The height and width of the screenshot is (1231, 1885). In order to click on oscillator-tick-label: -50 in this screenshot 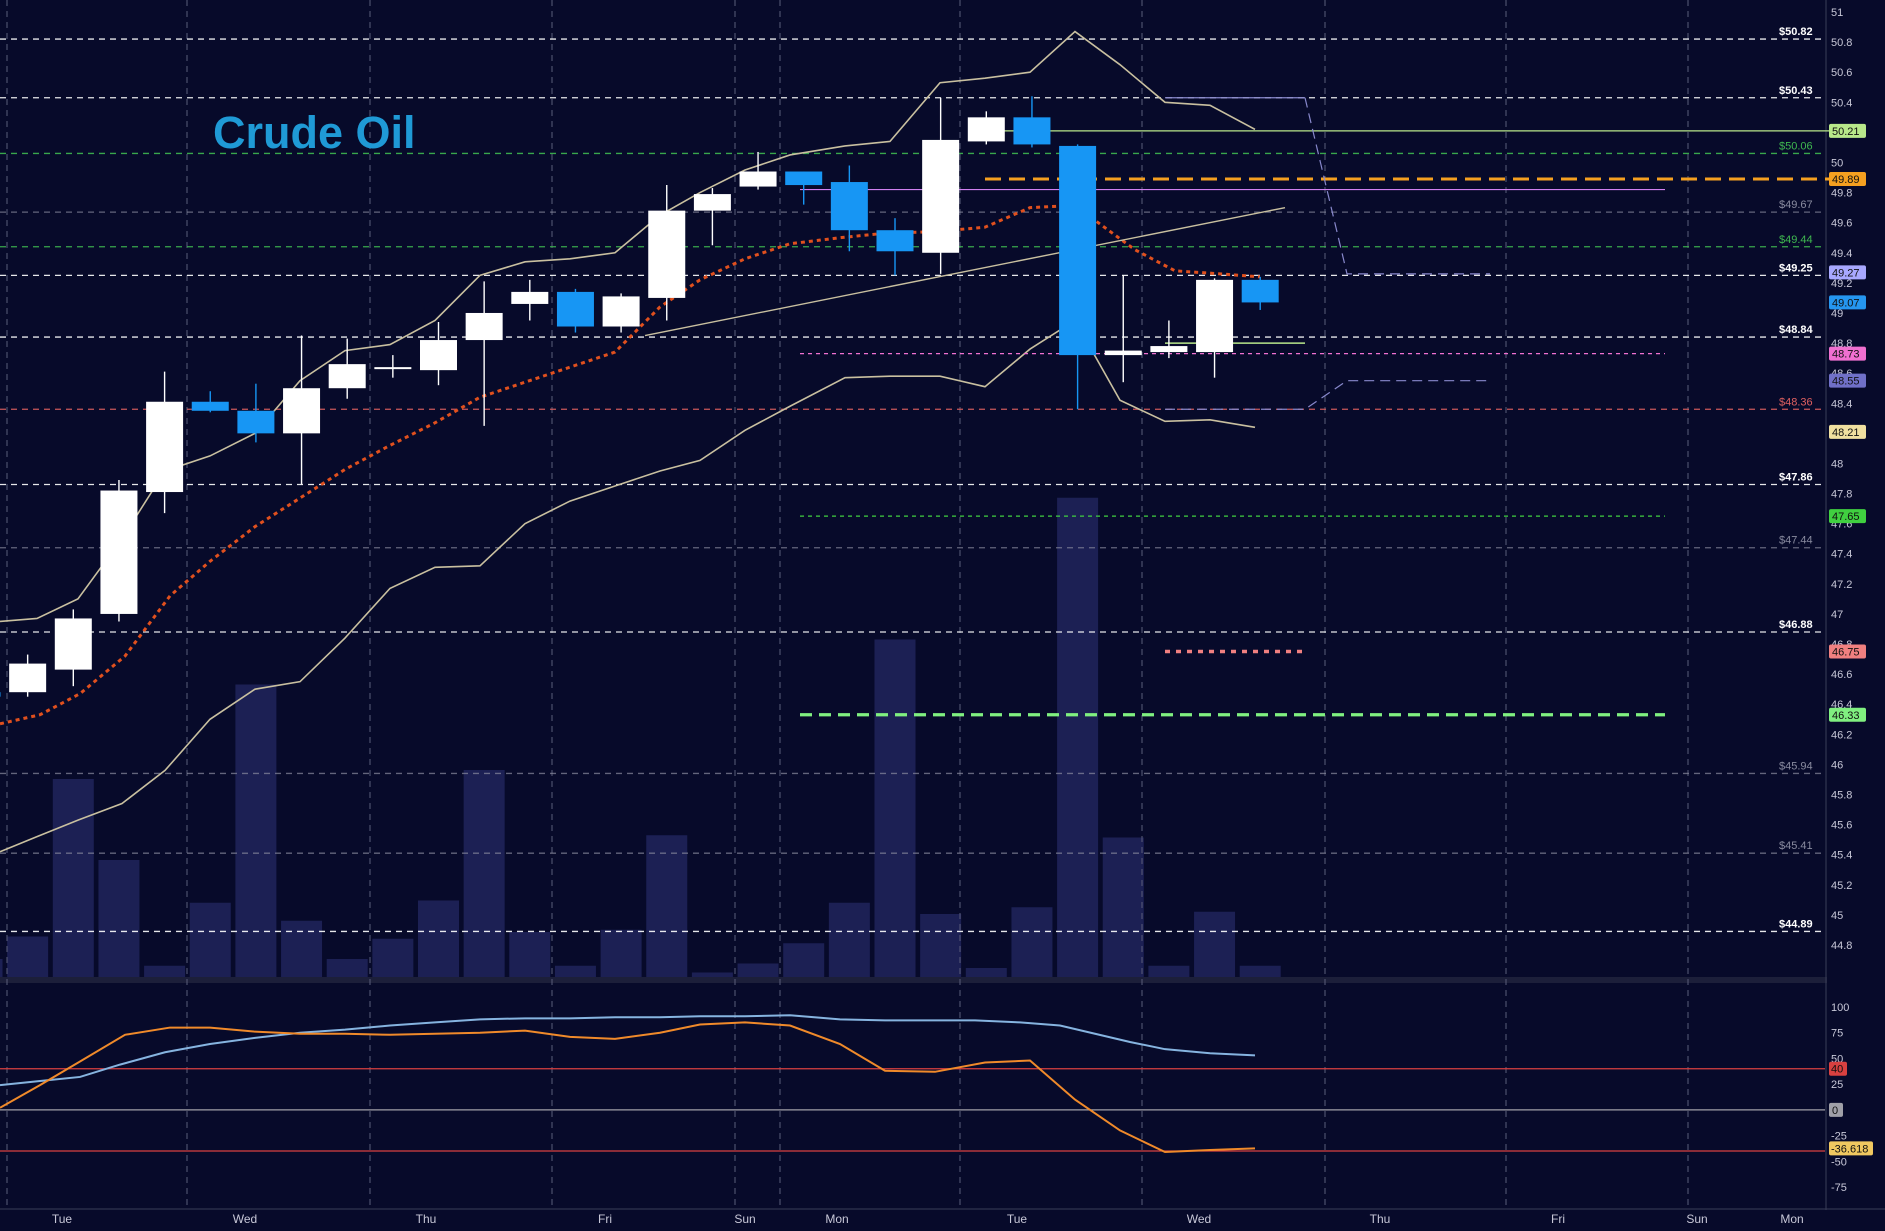, I will do `click(1839, 1162)`.